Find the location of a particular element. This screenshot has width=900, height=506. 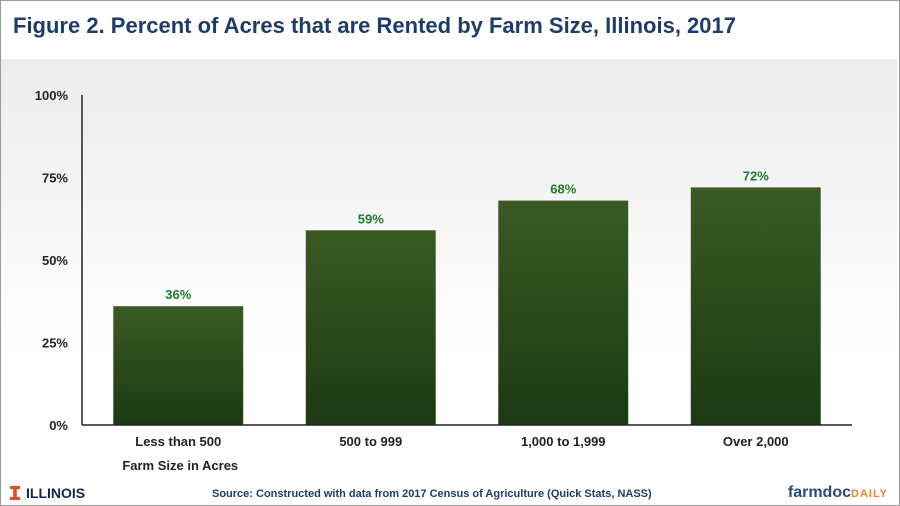

x-category-label: 1,000 to 1,999 is located at coordinates (563, 441).